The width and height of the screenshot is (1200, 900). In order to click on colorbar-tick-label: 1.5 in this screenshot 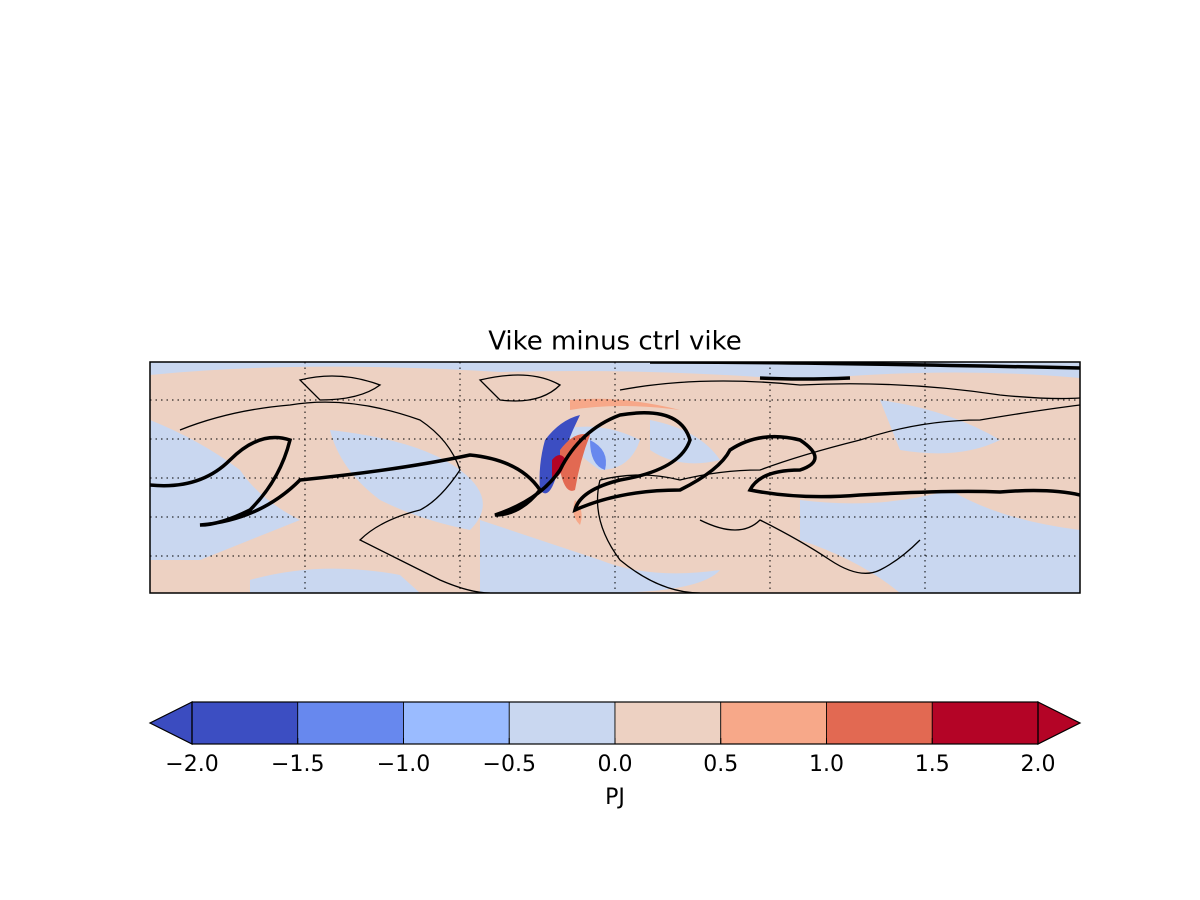, I will do `click(932, 764)`.